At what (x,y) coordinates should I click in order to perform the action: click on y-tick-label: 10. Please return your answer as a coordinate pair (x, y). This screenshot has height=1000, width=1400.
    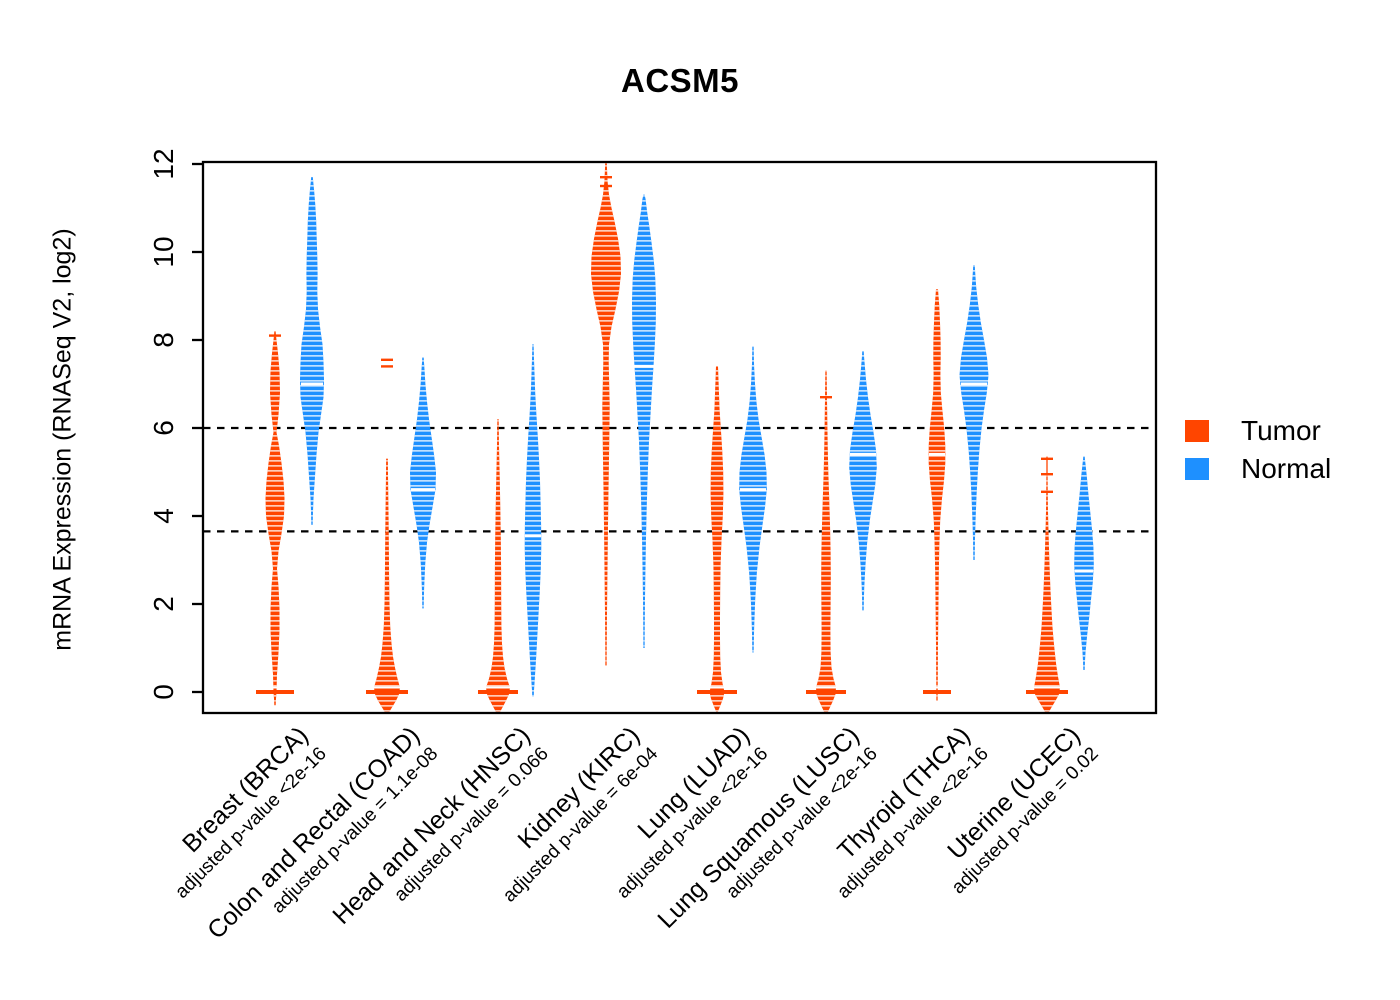
    Looking at the image, I should click on (163, 251).